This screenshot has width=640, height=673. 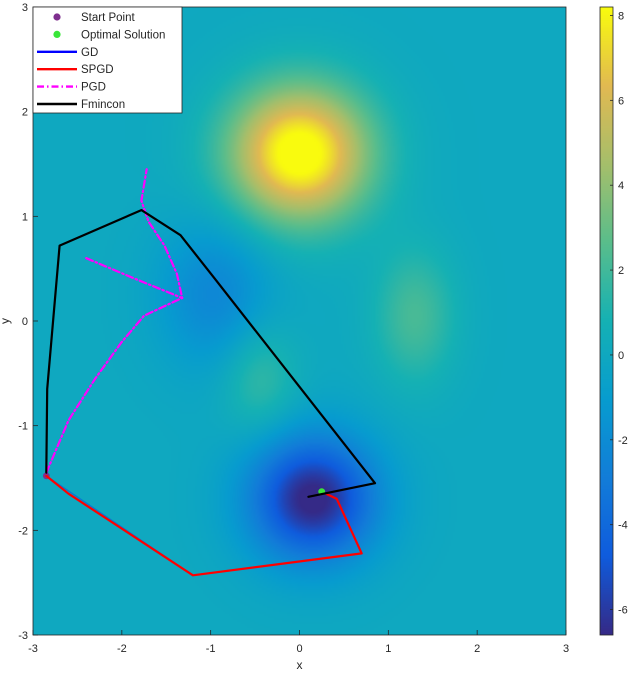 What do you see at coordinates (623, 611) in the screenshot?
I see `colorbar-tick-label: -6` at bounding box center [623, 611].